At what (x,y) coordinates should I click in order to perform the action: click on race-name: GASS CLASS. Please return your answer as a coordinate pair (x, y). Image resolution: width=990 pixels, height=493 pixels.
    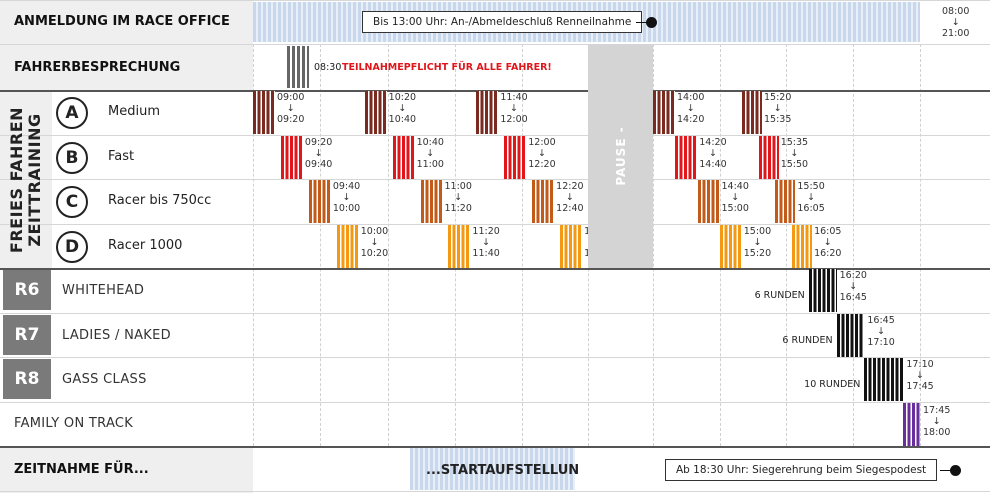
    Looking at the image, I should click on (104, 380).